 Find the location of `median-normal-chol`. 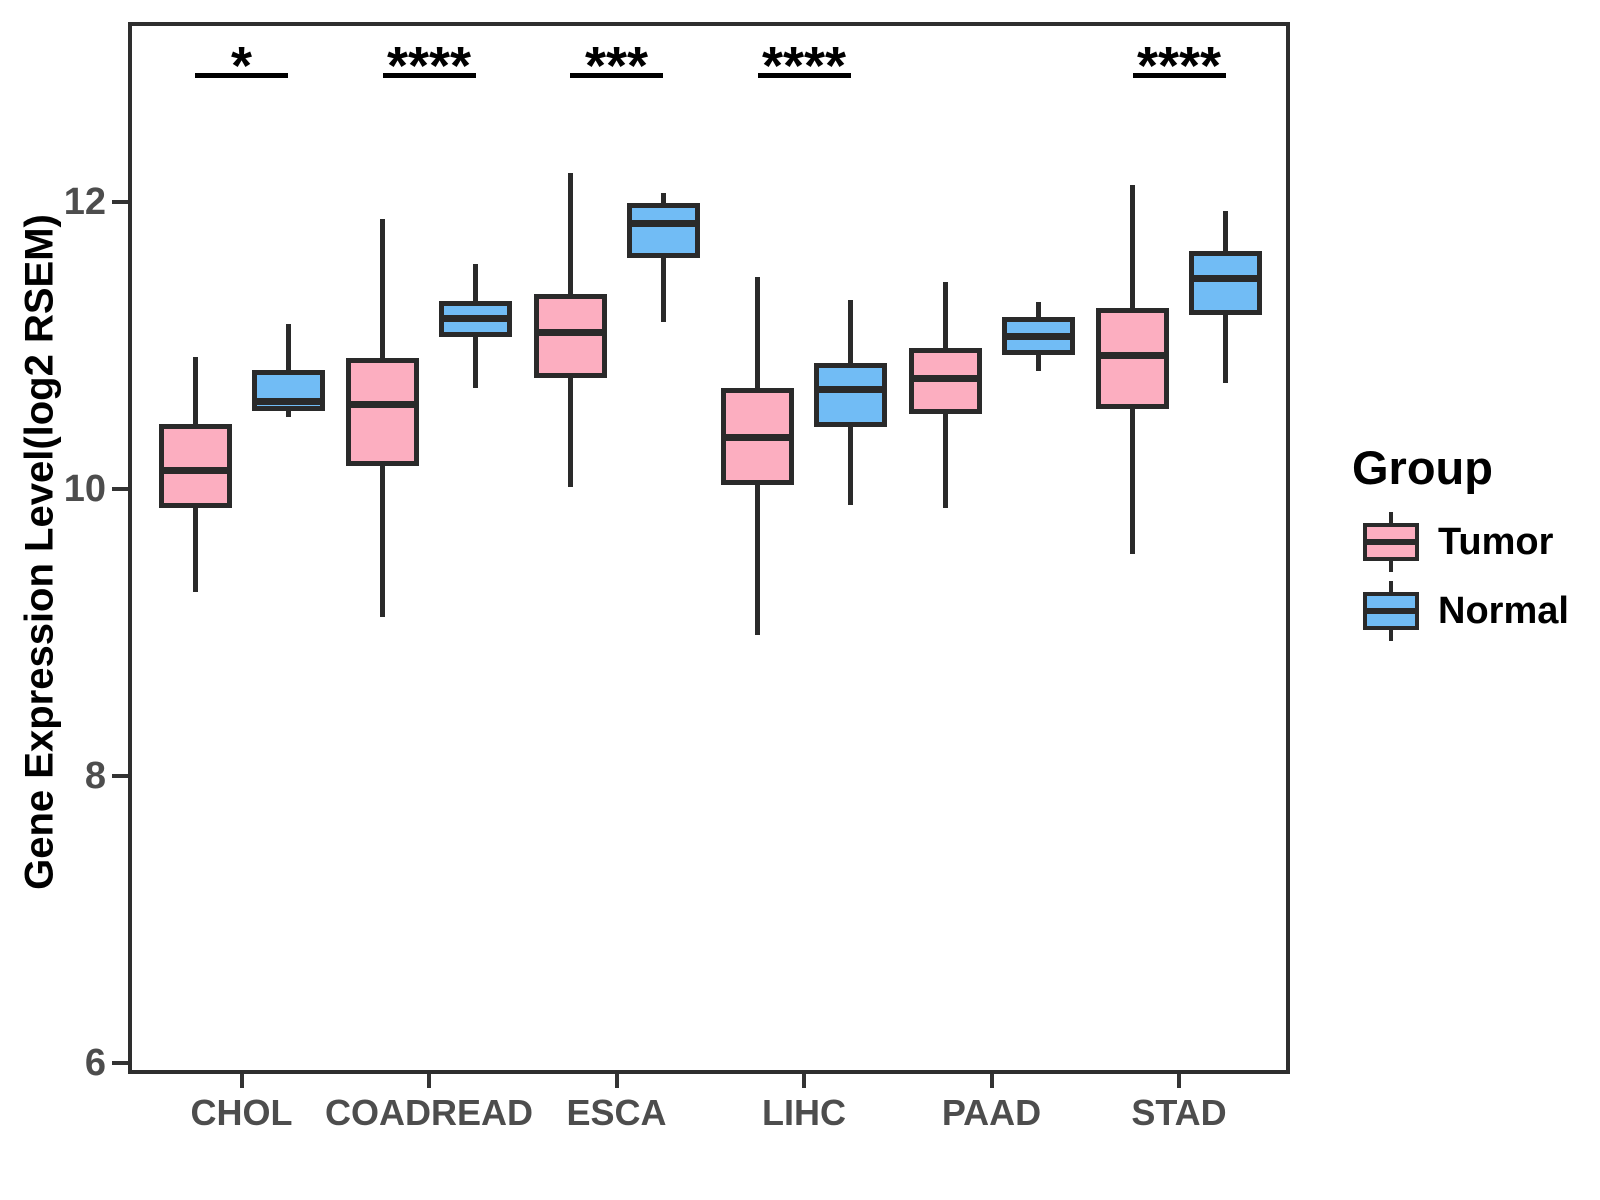

median-normal-chol is located at coordinates (288, 401).